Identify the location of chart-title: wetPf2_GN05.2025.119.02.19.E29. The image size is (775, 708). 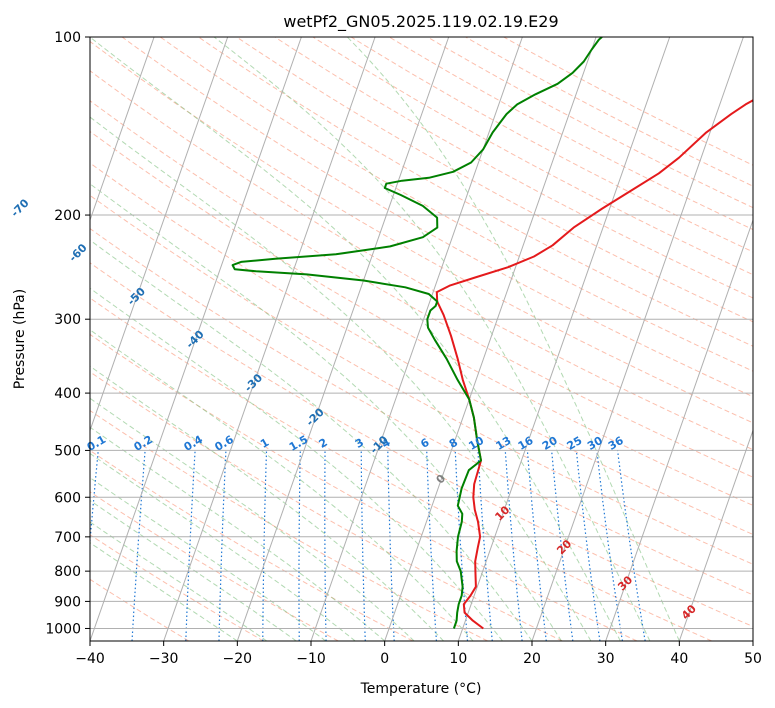
(420, 22).